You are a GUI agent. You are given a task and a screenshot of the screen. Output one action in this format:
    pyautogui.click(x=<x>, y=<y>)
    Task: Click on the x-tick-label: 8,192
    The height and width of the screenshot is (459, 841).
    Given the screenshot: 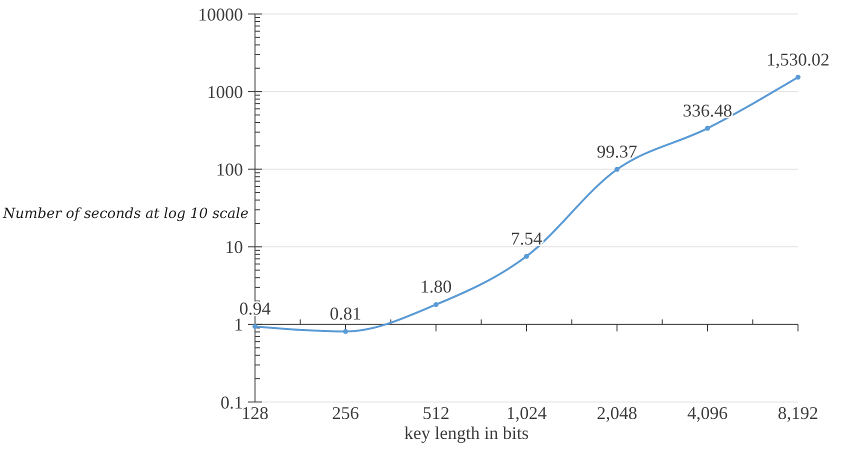 What is the action you would take?
    pyautogui.click(x=798, y=413)
    